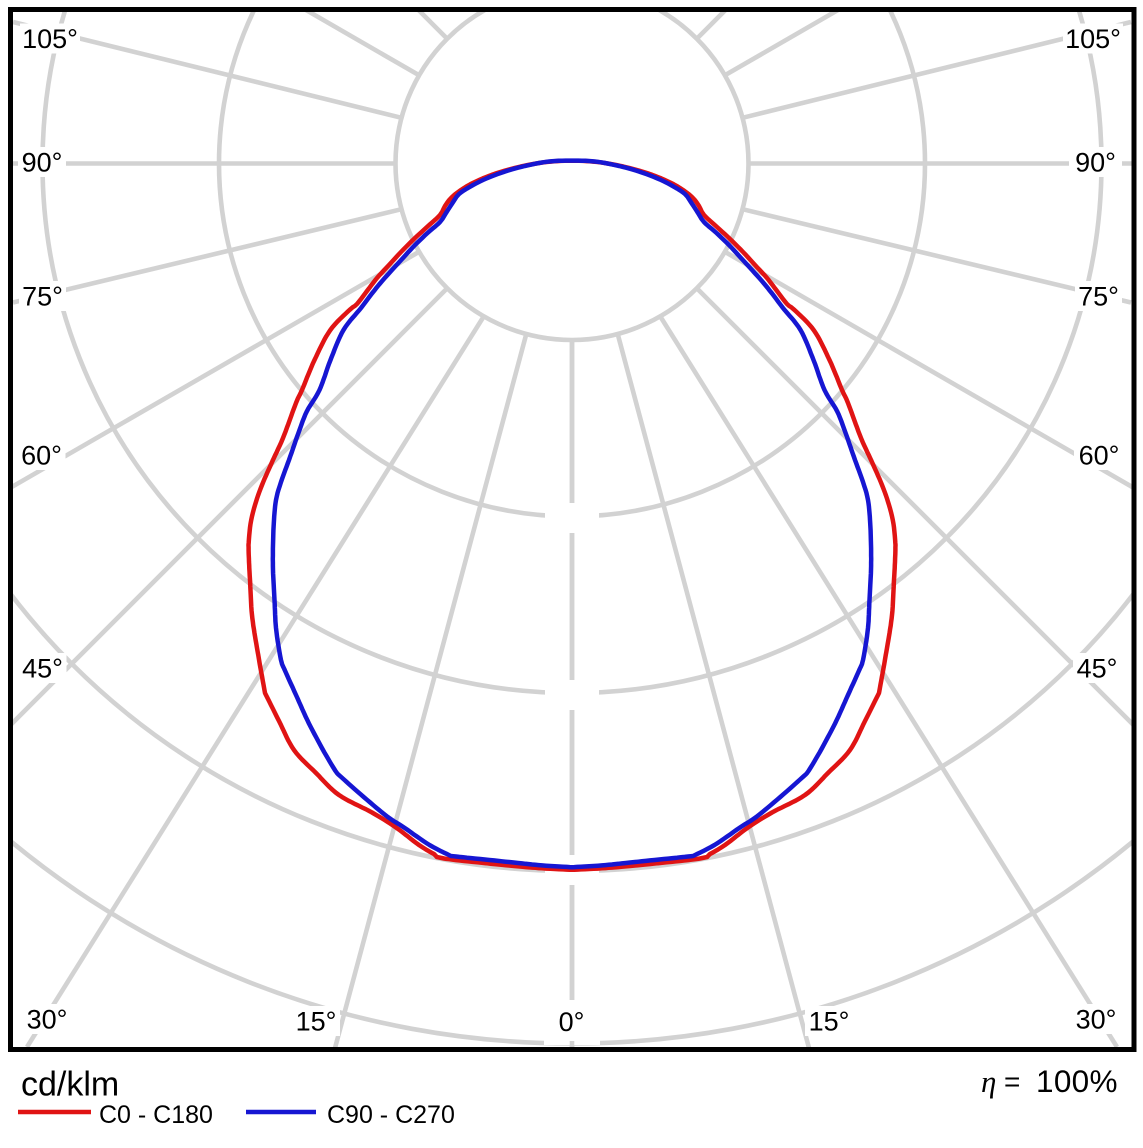 The width and height of the screenshot is (1143, 1148). Describe the element at coordinates (70, 1085) in the screenshot. I see `svg-text: cd/klm` at that location.